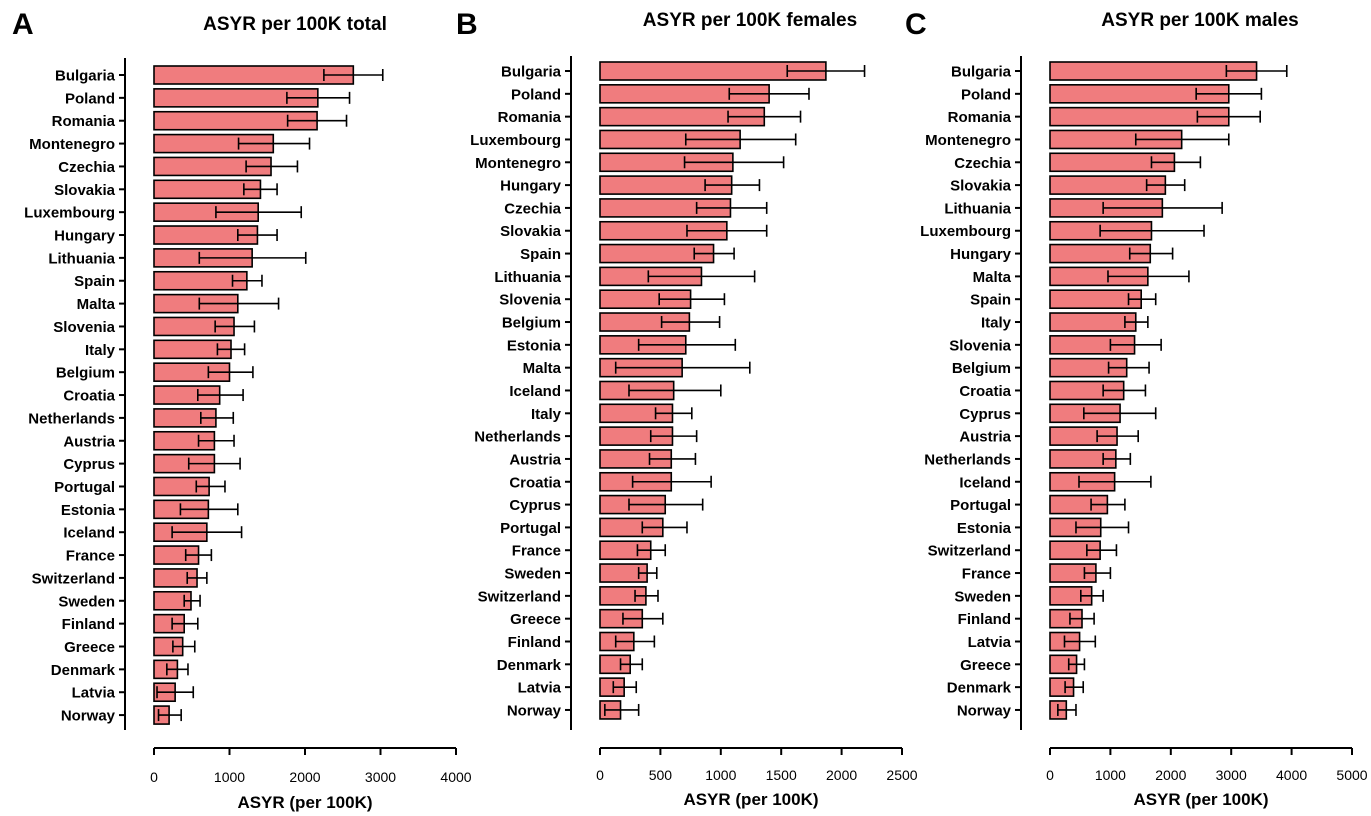  What do you see at coordinates (535, 391) in the screenshot?
I see `panel-b-category-label: Iceland` at bounding box center [535, 391].